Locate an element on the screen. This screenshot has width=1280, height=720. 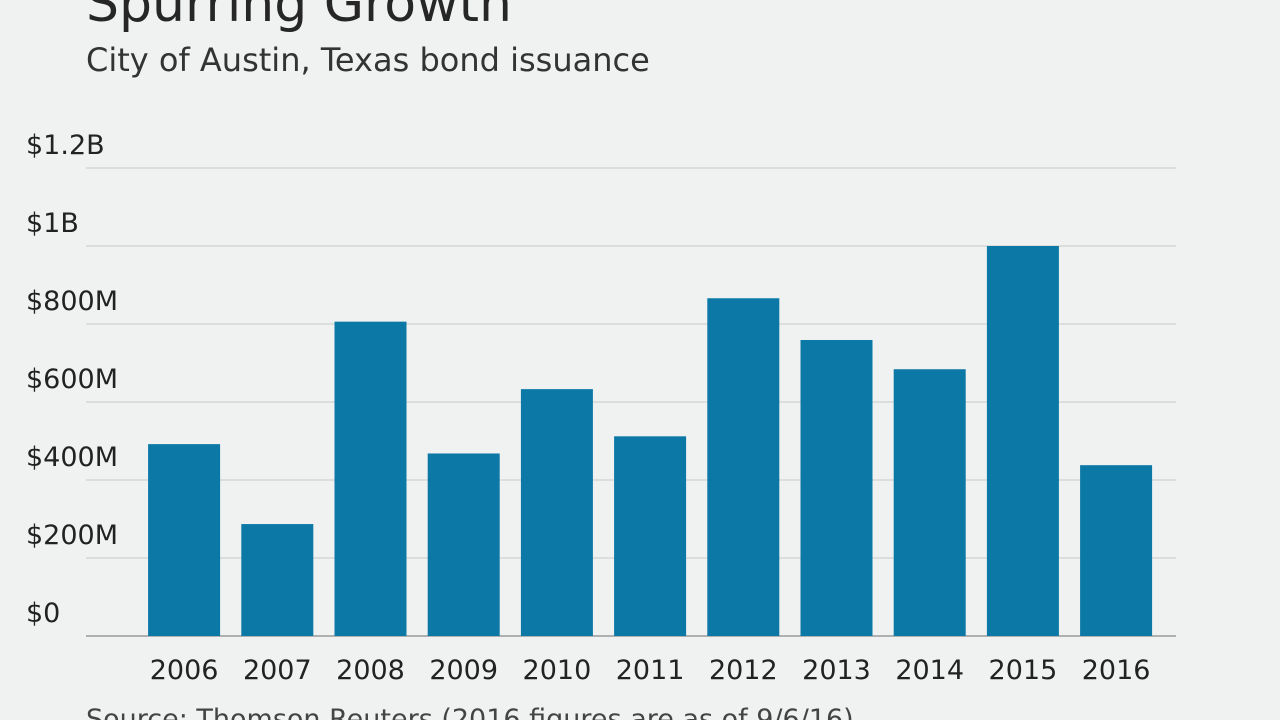
bar-2007 is located at coordinates (277, 580).